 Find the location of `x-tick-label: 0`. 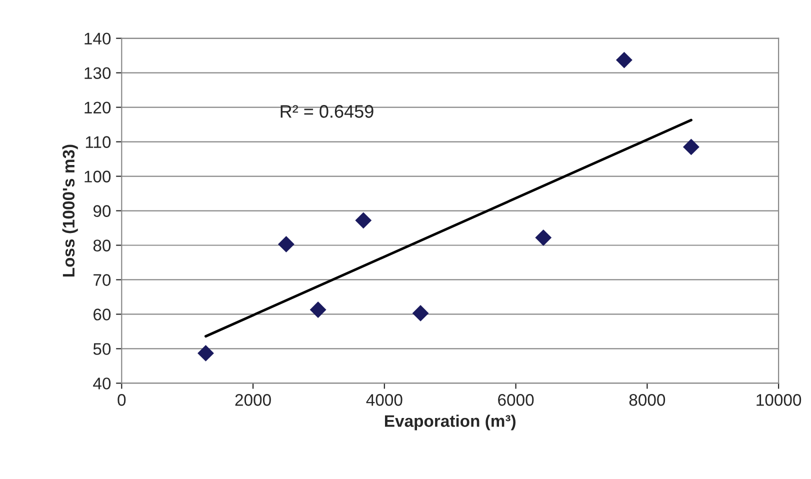

x-tick-label: 0 is located at coordinates (122, 400).